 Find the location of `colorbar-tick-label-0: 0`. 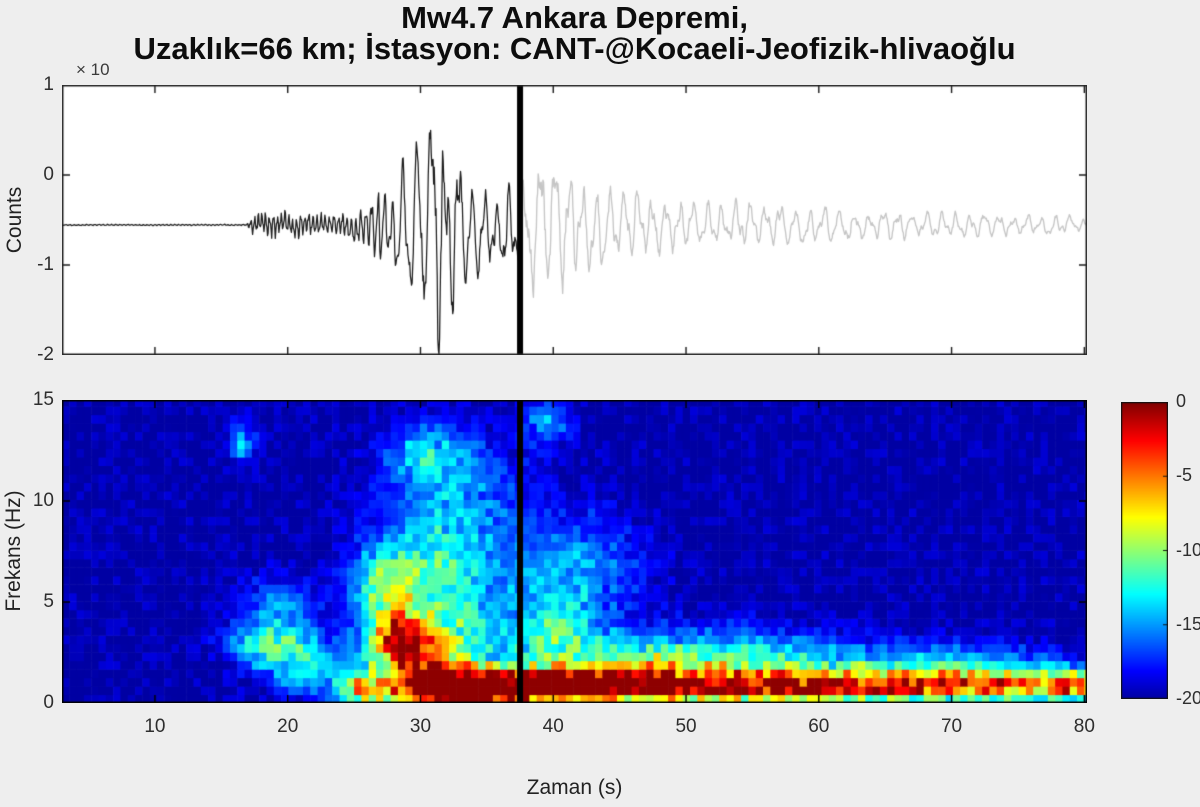

colorbar-tick-label-0: 0 is located at coordinates (1181, 401).